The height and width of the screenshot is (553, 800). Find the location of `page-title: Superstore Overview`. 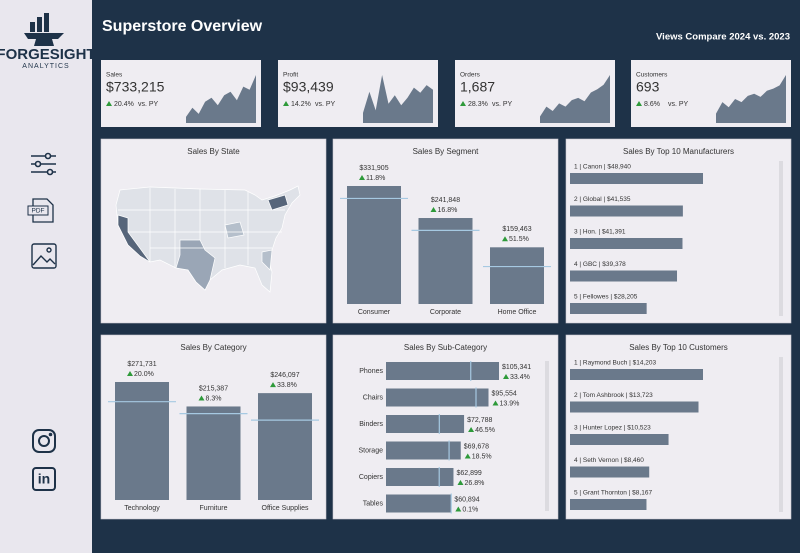

page-title: Superstore Overview is located at coordinates (182, 26).